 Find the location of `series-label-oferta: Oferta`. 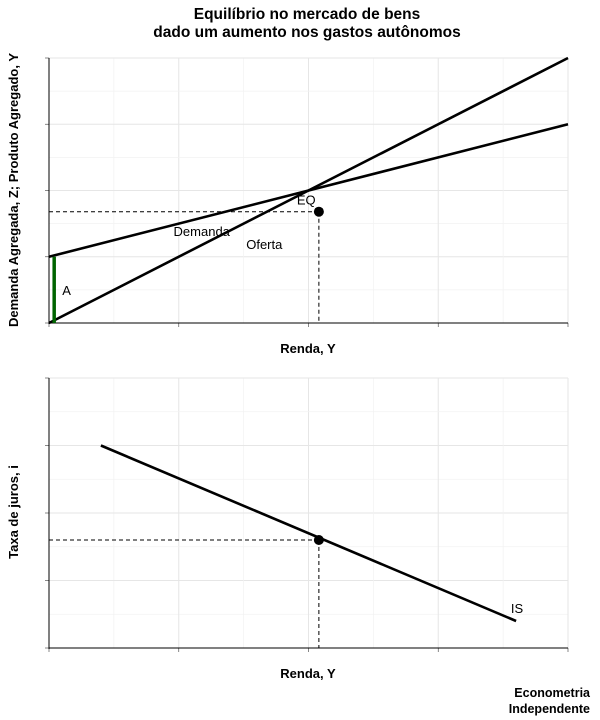

series-label-oferta: Oferta is located at coordinates (264, 244).